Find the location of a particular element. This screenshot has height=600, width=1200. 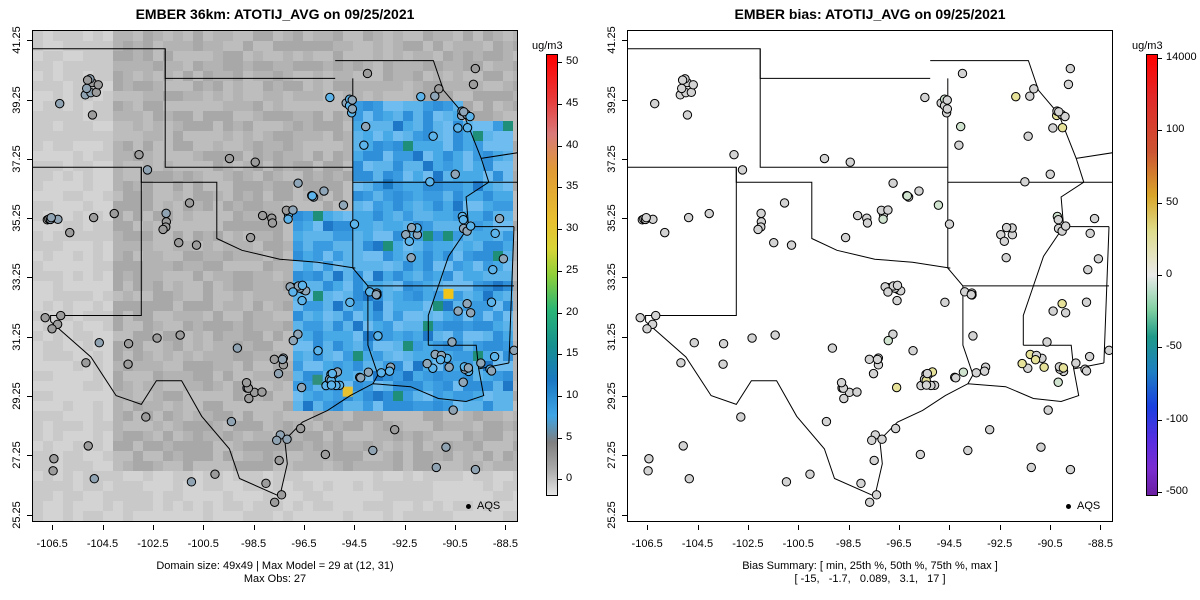

x-tickmark is located at coordinates (1101, 527).